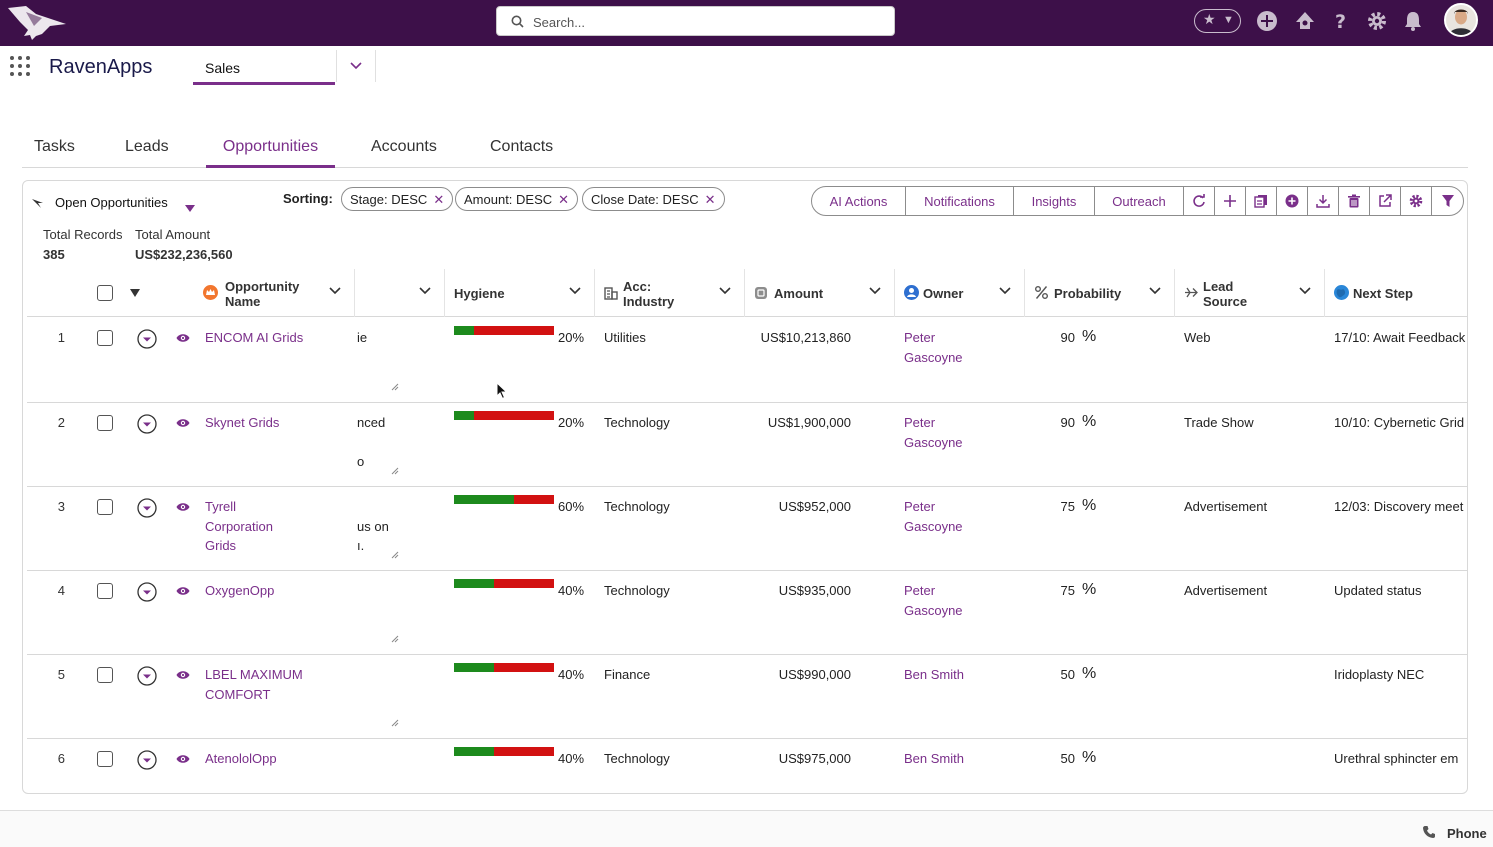 The image size is (1493, 847). Describe the element at coordinates (240, 590) in the screenshot. I see `opportunity-name-link: OxygenOpp` at that location.